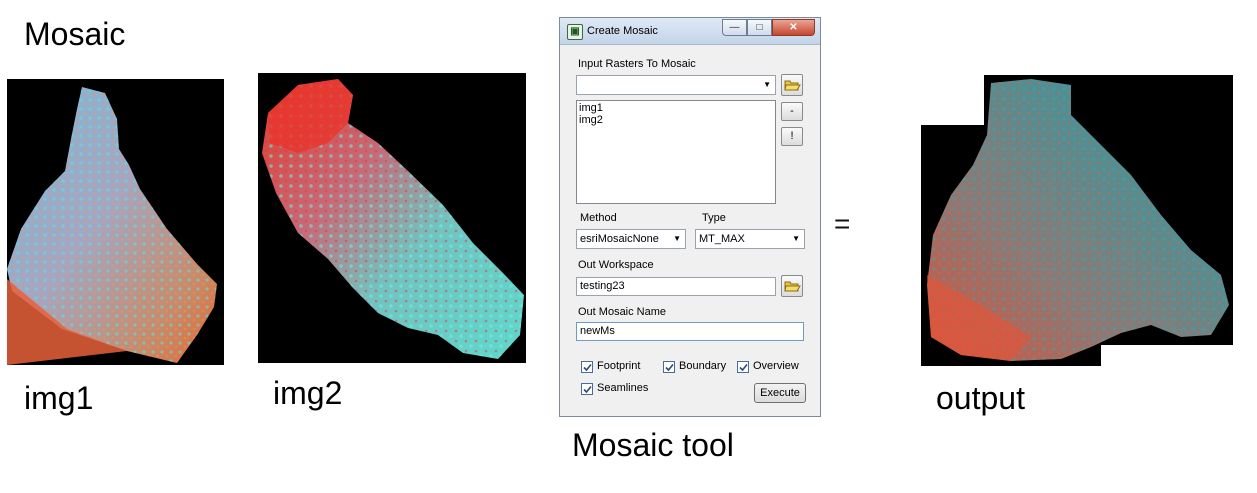 This screenshot has height=493, width=1257. I want to click on img2-raster-image, so click(392, 218).